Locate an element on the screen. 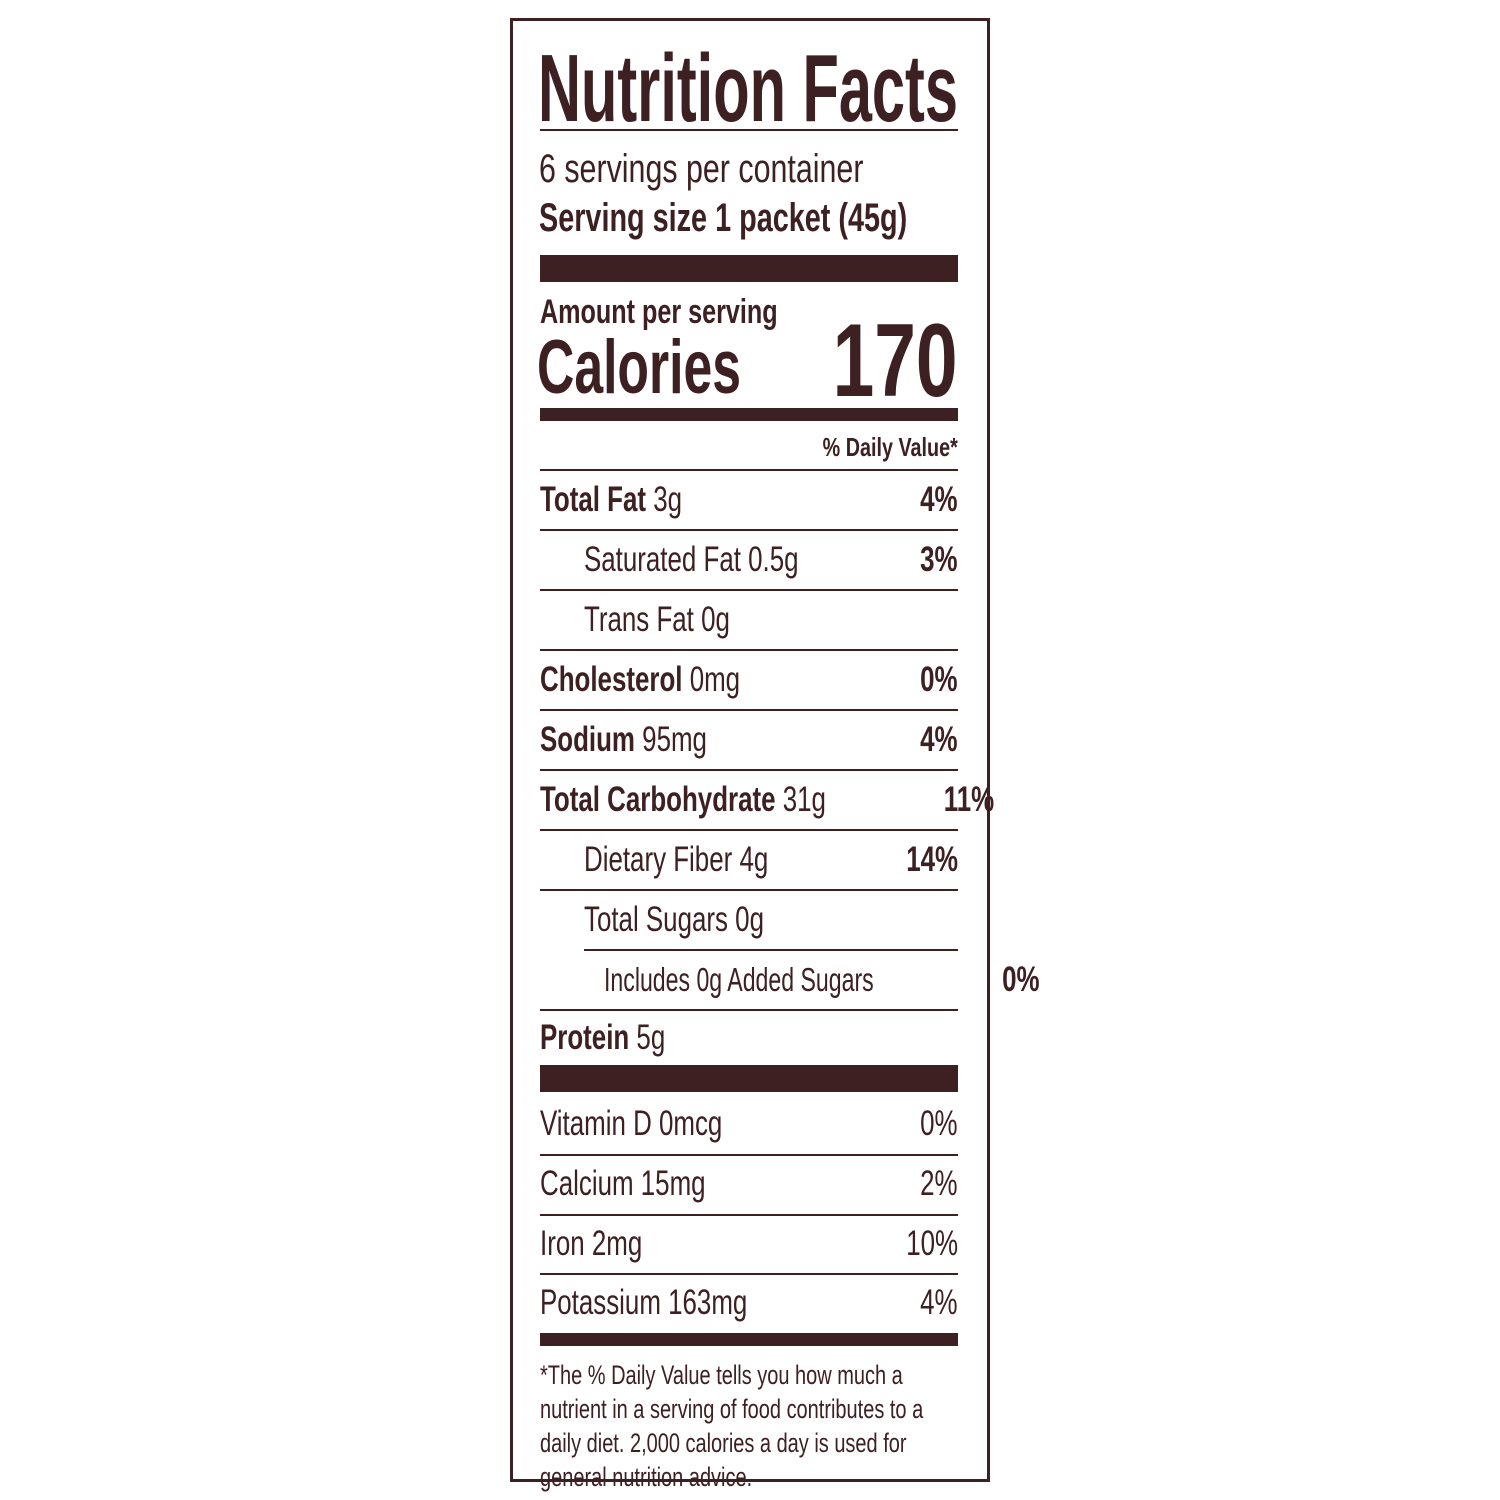  daily-value-header-text: % Daily Value* is located at coordinates (890, 447).